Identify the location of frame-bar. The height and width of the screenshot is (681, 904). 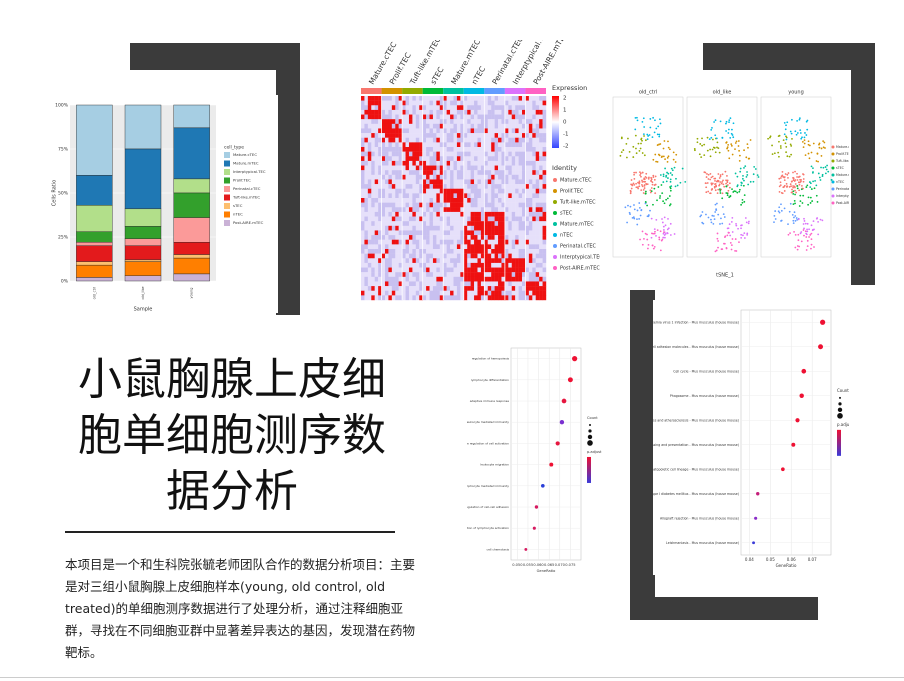
(863, 164).